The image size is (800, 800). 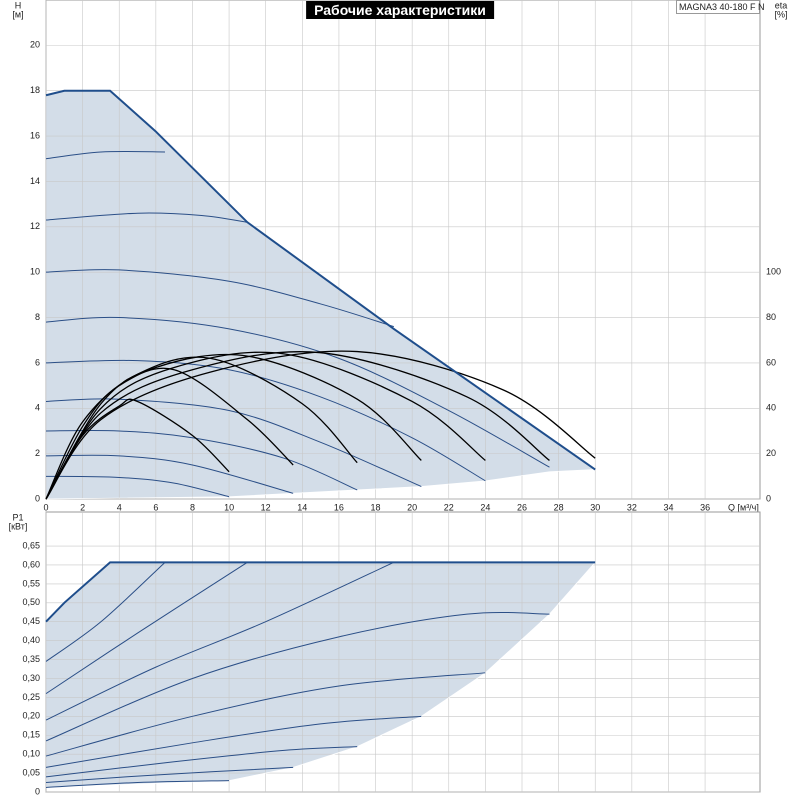 What do you see at coordinates (31, 697) in the screenshot?
I see `y-tick-label: 0,25` at bounding box center [31, 697].